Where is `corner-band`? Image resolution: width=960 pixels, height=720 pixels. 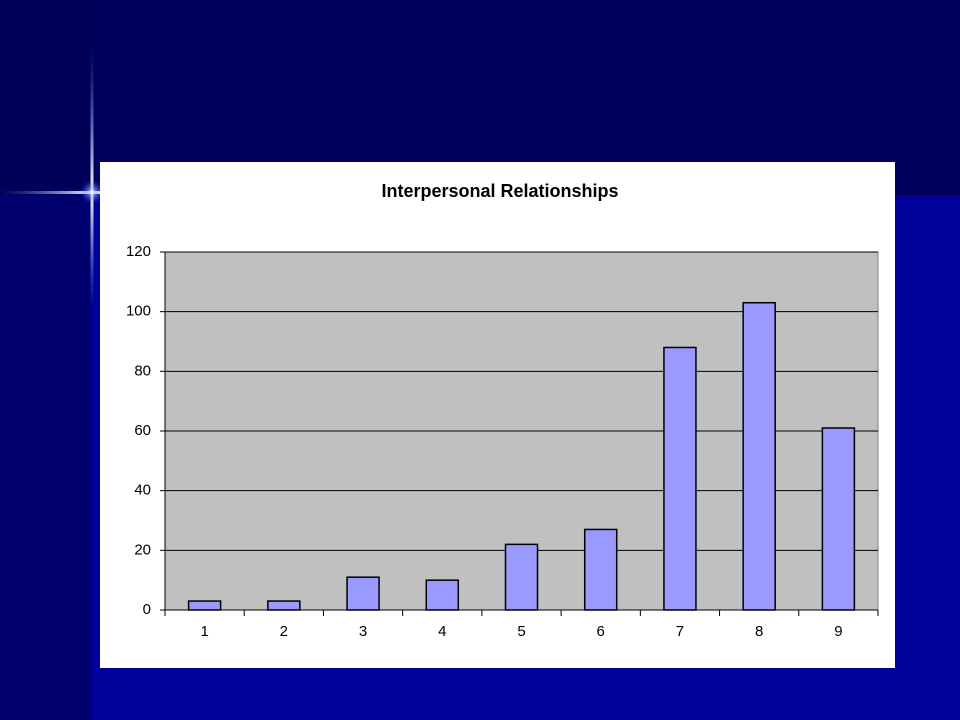
corner-band is located at coordinates (46, 97).